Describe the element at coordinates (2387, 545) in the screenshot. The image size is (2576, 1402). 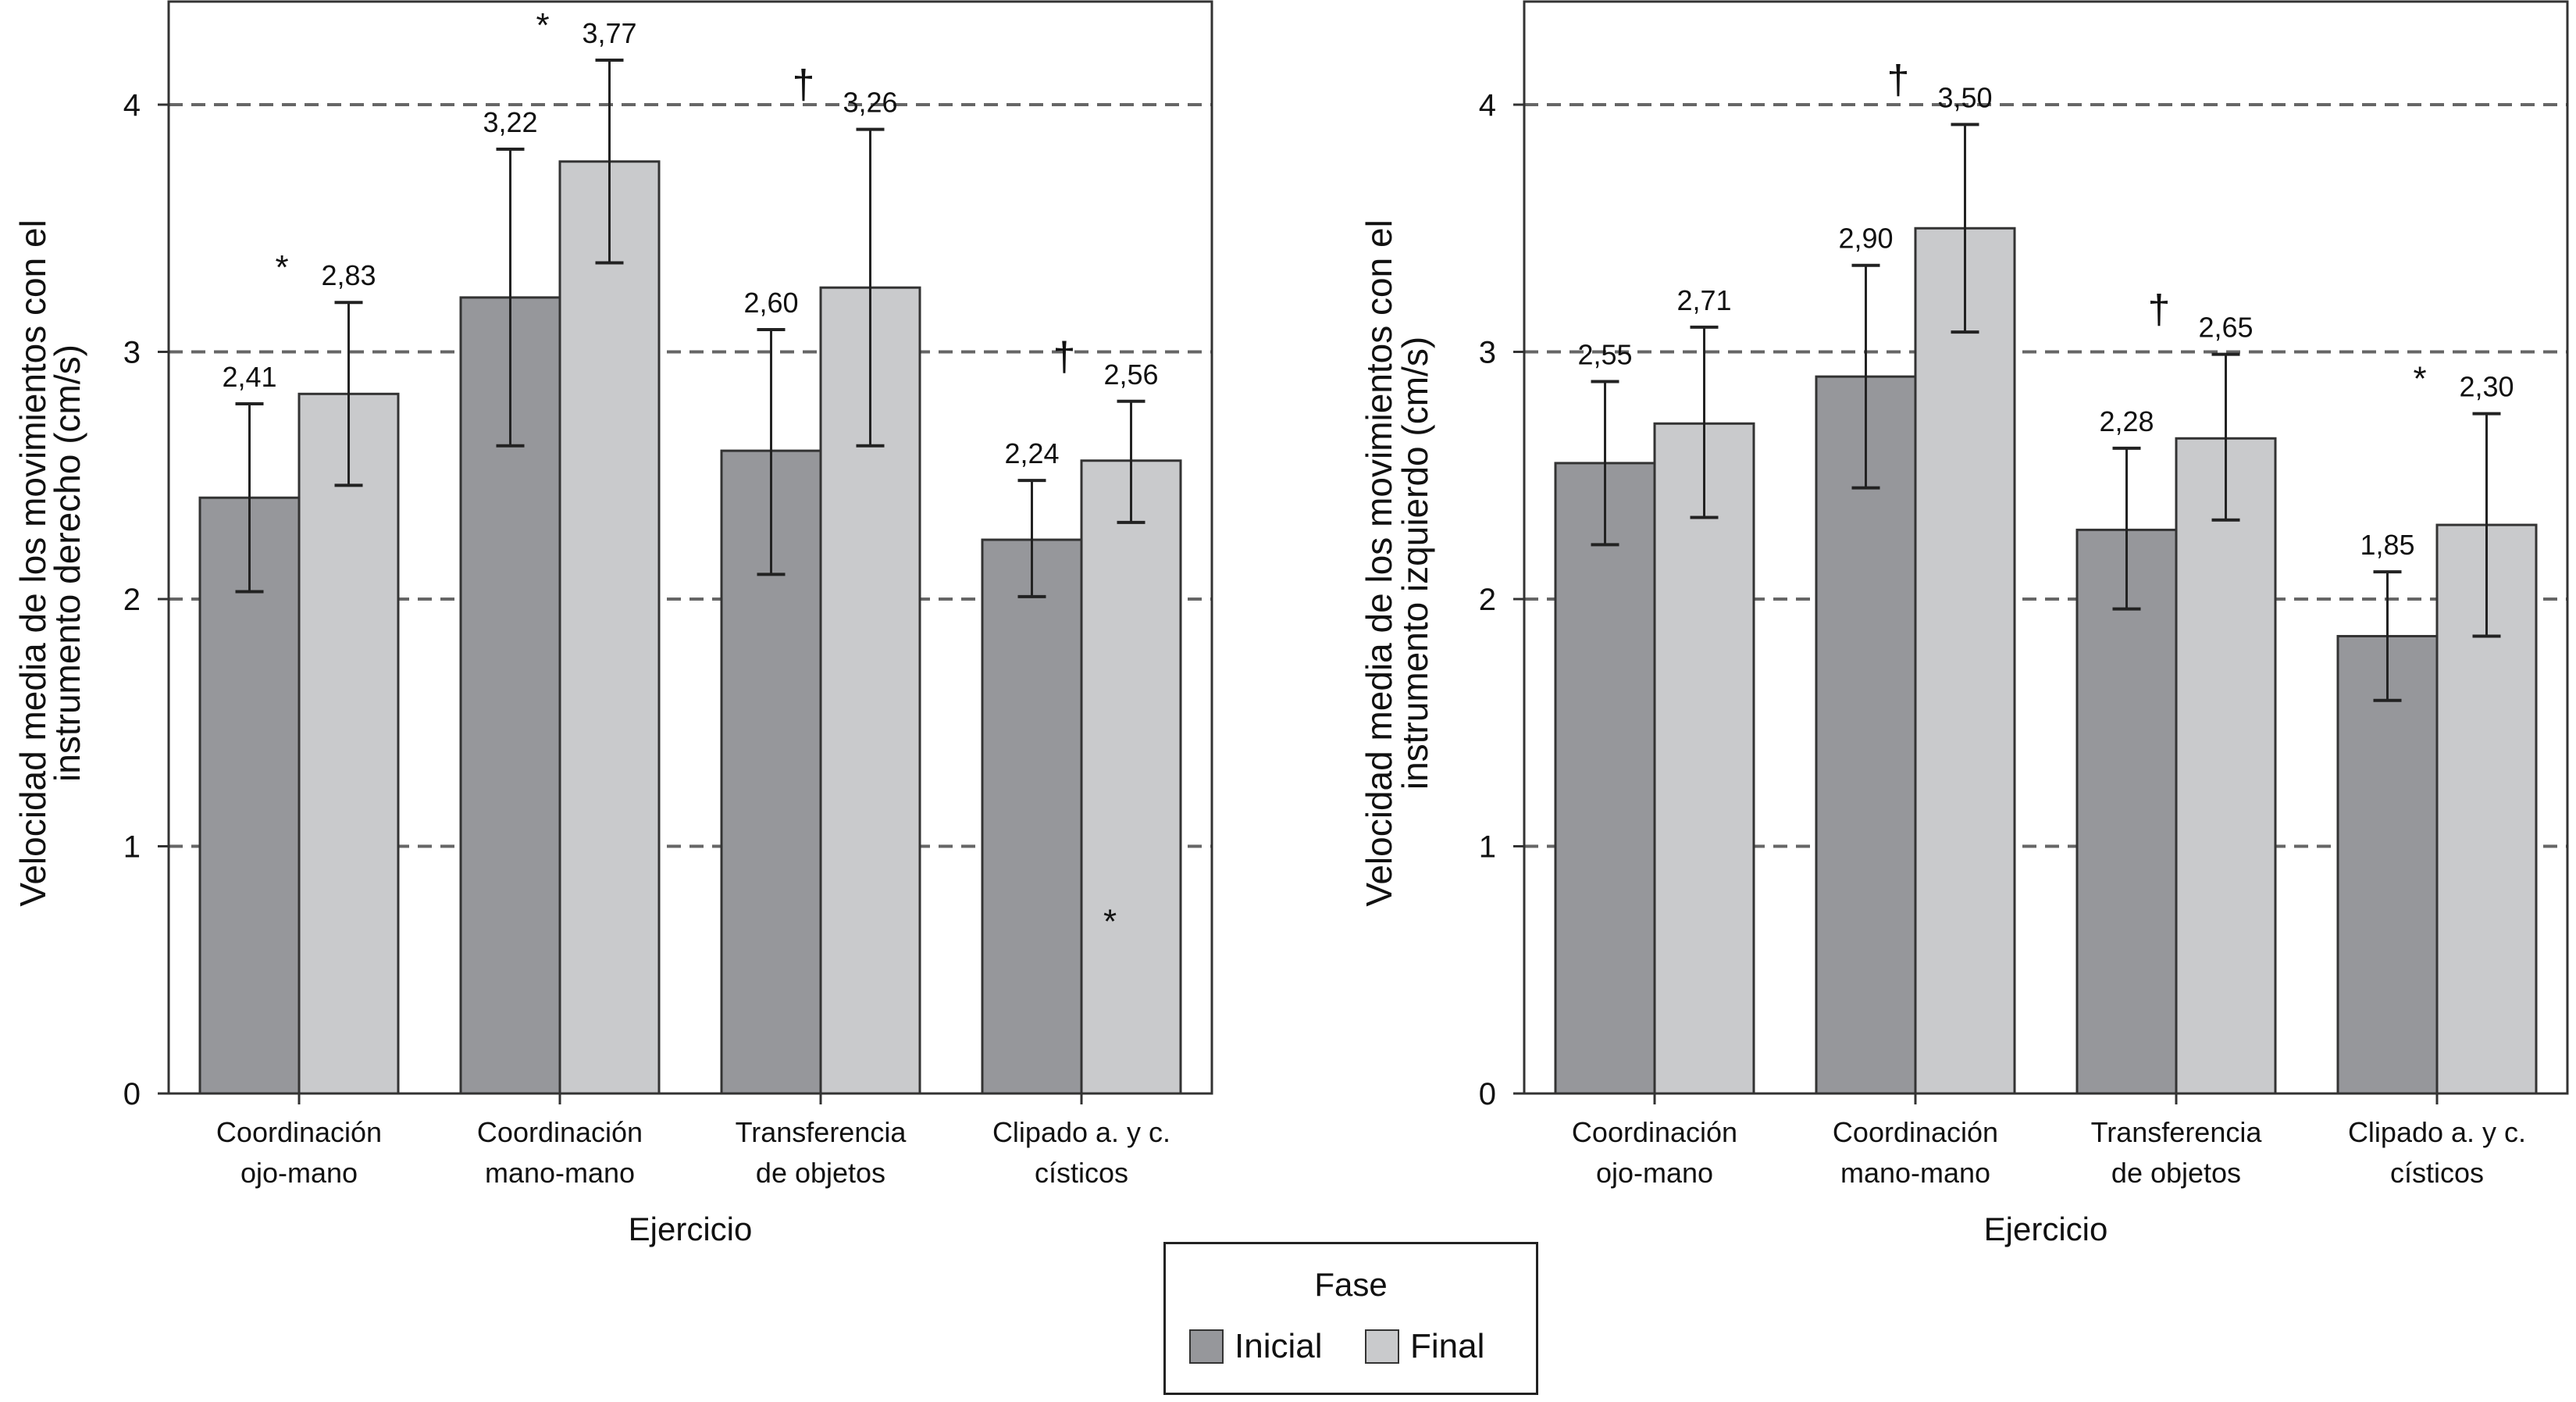
I see `data-label-inicial-3: 1,85` at that location.